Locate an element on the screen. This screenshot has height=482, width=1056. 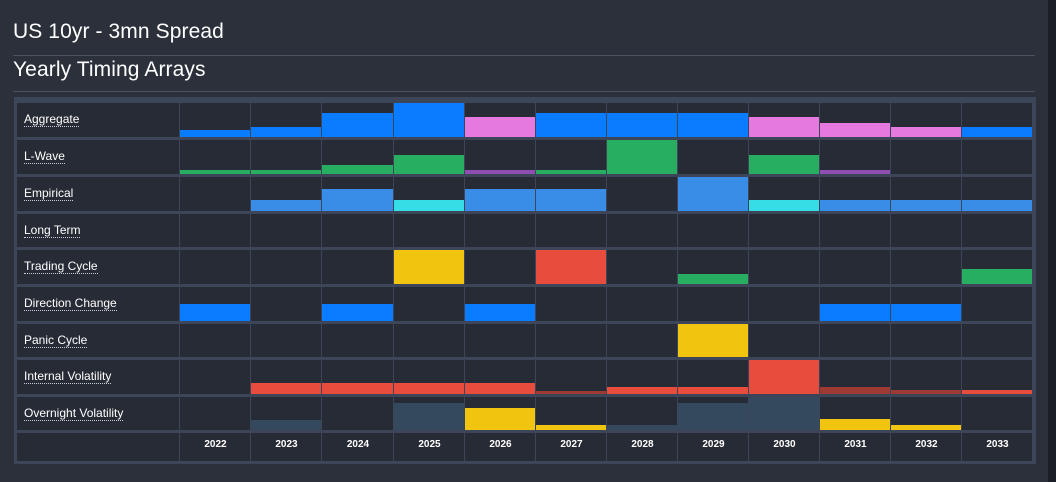
row-label: Trading Cycle is located at coordinates (61, 266).